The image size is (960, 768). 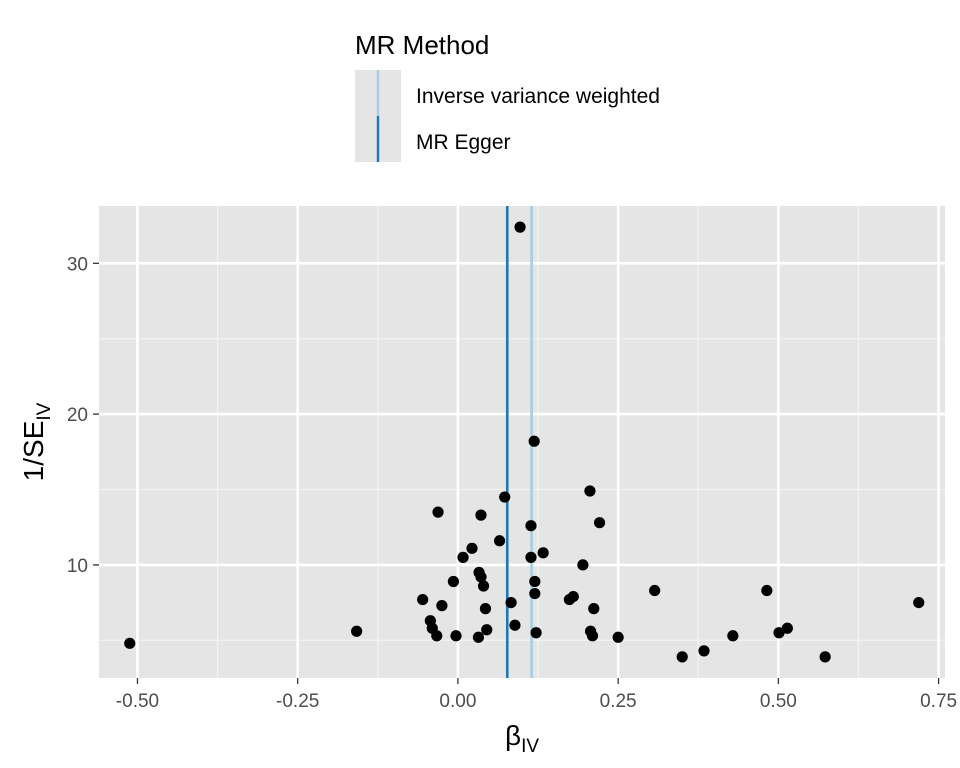 What do you see at coordinates (77, 264) in the screenshot?
I see `y-tick-label: 30` at bounding box center [77, 264].